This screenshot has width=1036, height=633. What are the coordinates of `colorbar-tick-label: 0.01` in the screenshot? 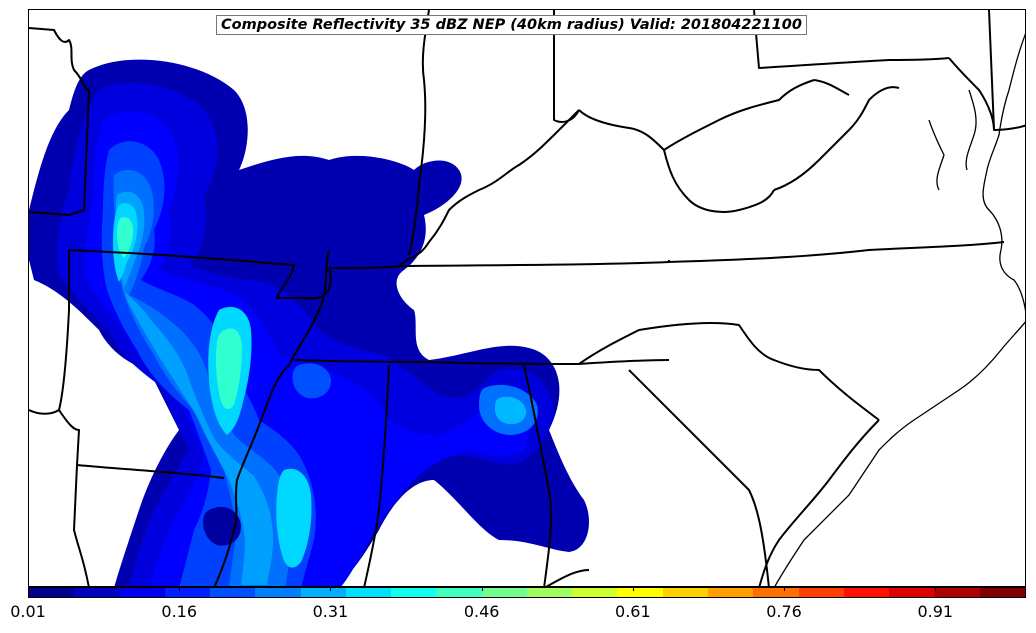 It's located at (28, 611).